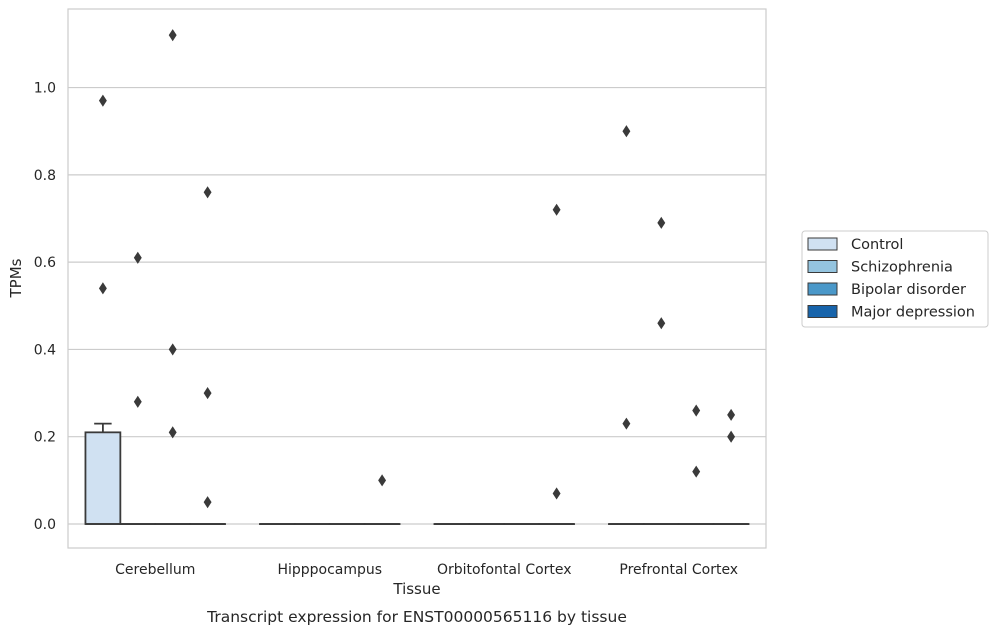  I want to click on boxes-layer, so click(417, 473).